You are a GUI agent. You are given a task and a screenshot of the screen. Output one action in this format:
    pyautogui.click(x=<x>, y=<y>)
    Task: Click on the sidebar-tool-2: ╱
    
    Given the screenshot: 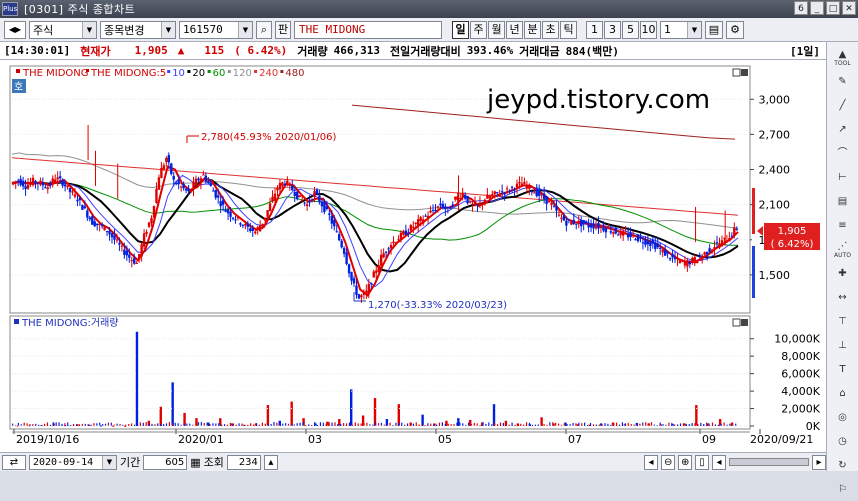 What is the action you would take?
    pyautogui.click(x=842, y=105)
    